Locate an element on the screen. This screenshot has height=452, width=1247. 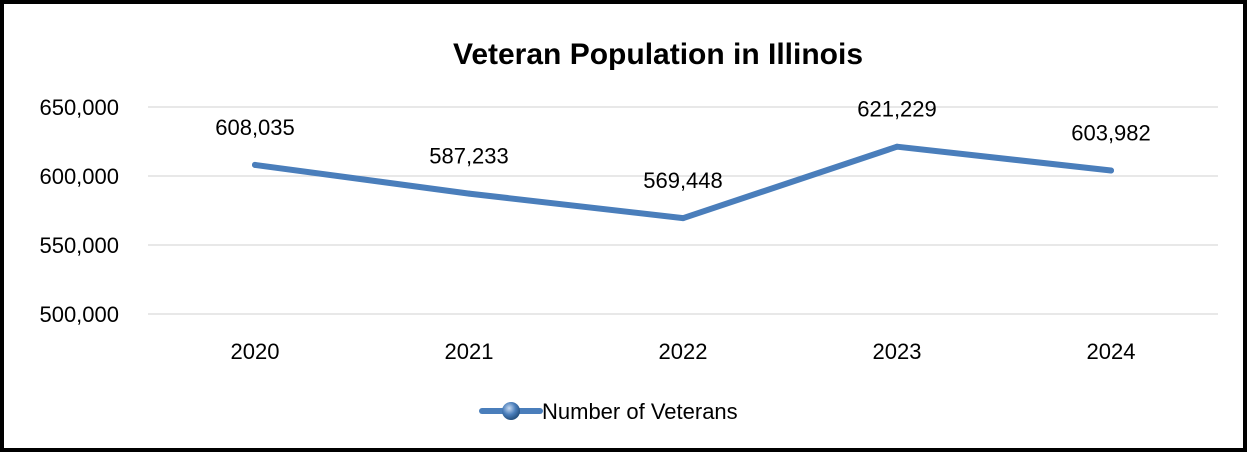
y-tick-label: 650,000 is located at coordinates (79, 107).